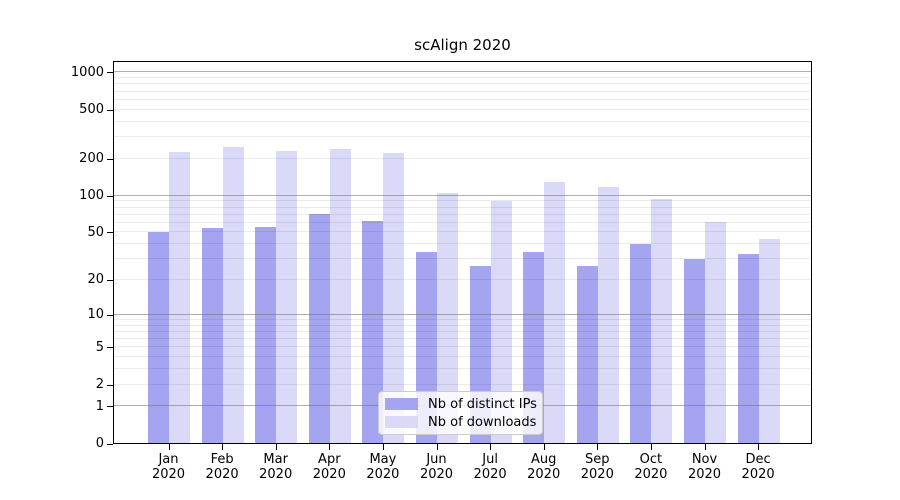 The width and height of the screenshot is (900, 500). I want to click on chart-title: scAlign 2020, so click(462, 45).